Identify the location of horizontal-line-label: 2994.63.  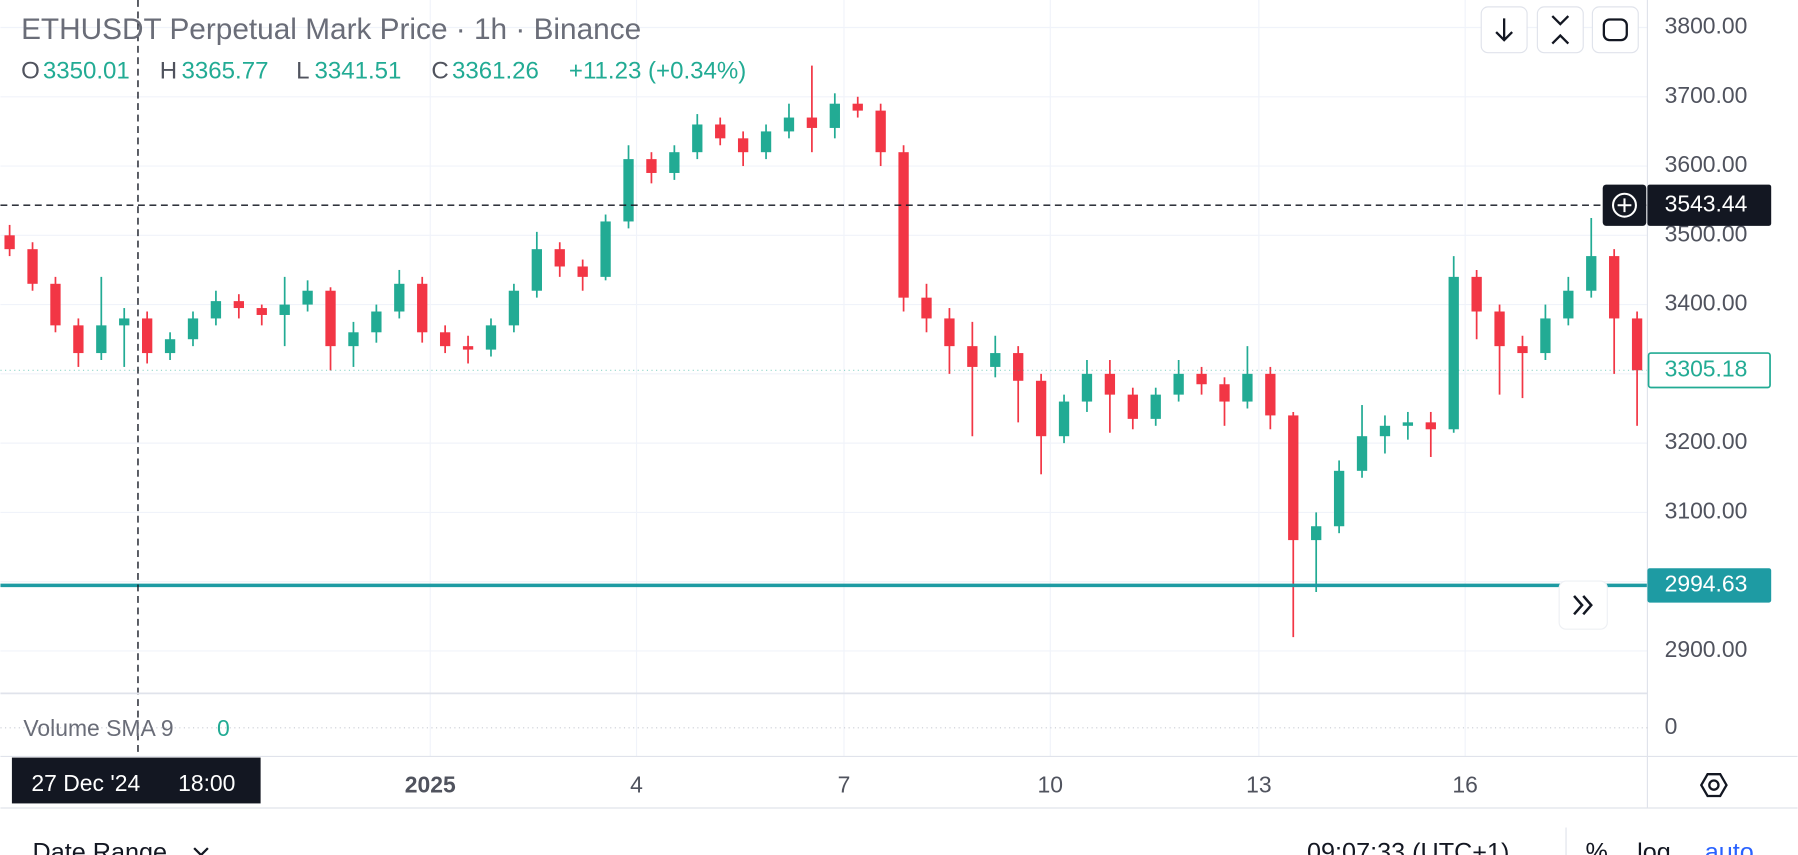
(1706, 583).